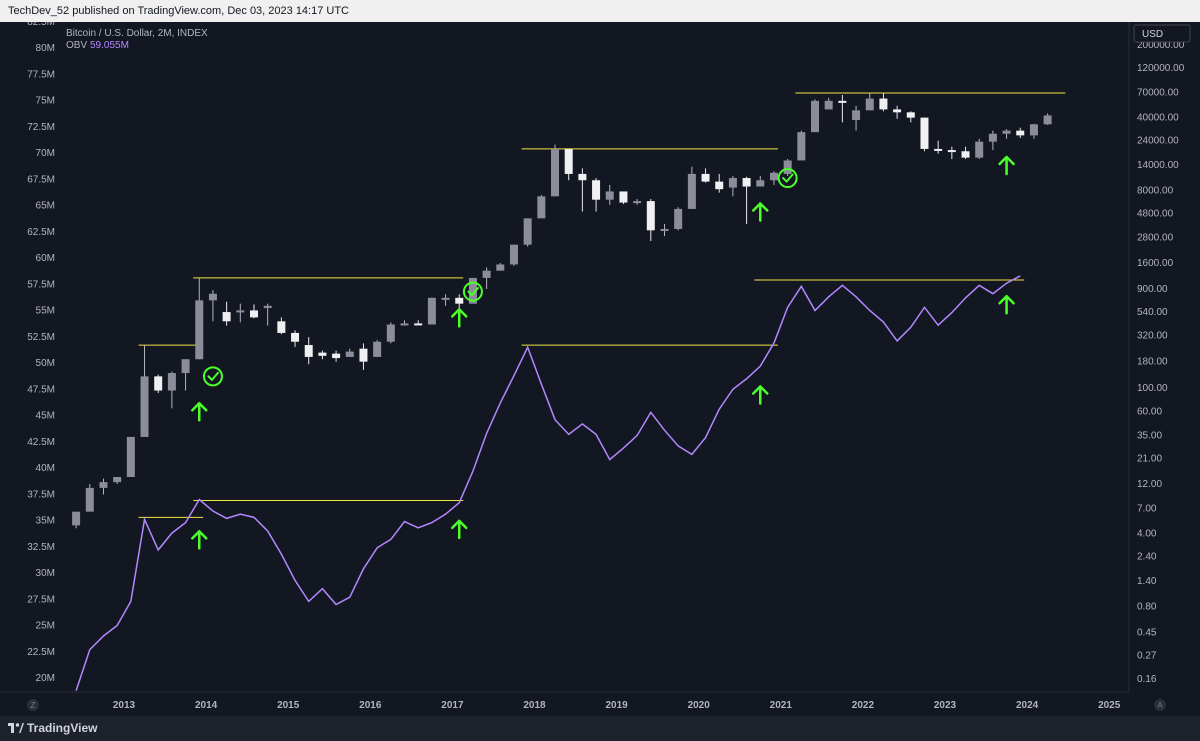  I want to click on left-axis-tick-label: 47.5M, so click(41, 389).